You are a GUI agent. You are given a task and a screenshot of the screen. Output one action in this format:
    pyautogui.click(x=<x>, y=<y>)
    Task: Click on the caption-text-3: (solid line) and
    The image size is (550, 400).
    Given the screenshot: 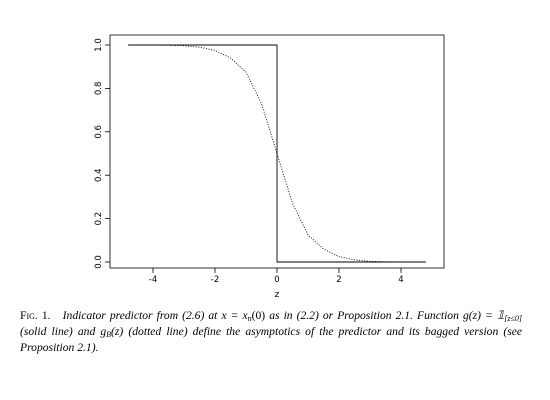 What is the action you would take?
    pyautogui.click(x=58, y=331)
    